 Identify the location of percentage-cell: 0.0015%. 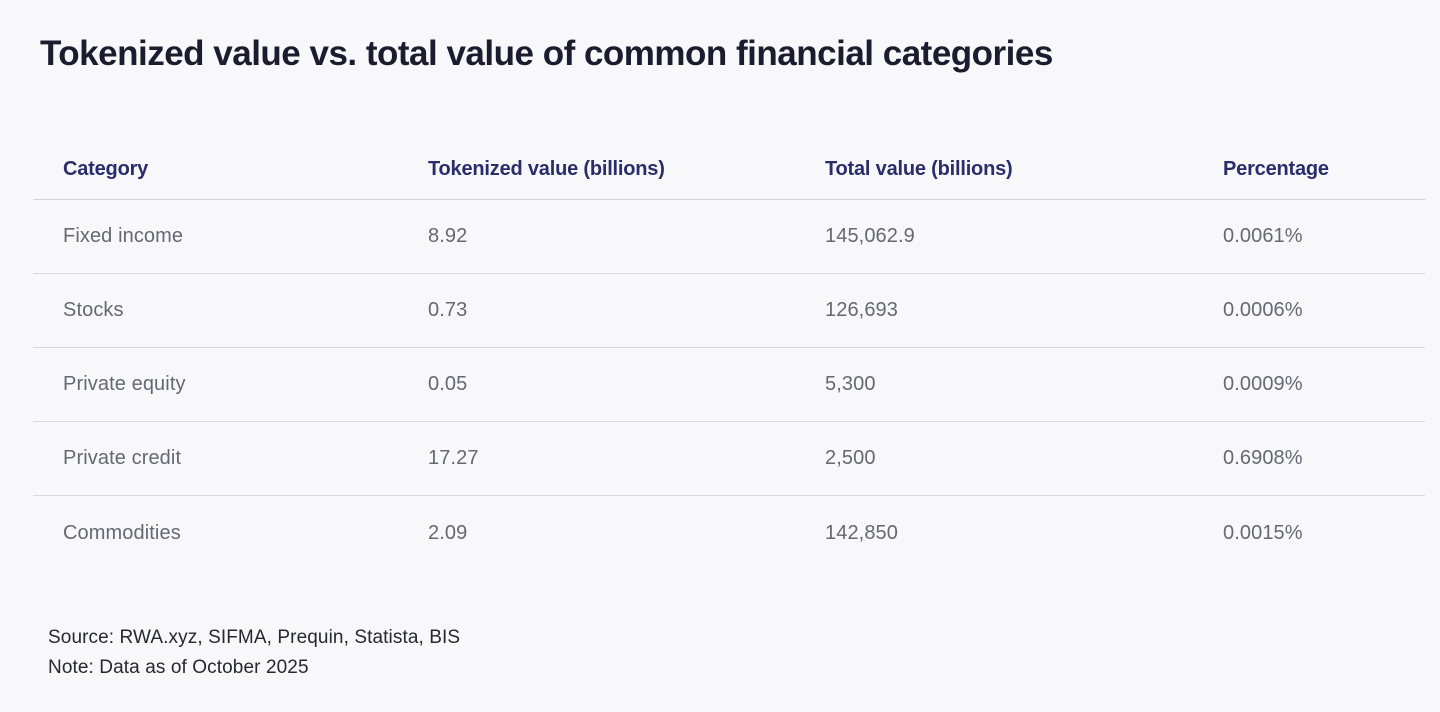
(1263, 532).